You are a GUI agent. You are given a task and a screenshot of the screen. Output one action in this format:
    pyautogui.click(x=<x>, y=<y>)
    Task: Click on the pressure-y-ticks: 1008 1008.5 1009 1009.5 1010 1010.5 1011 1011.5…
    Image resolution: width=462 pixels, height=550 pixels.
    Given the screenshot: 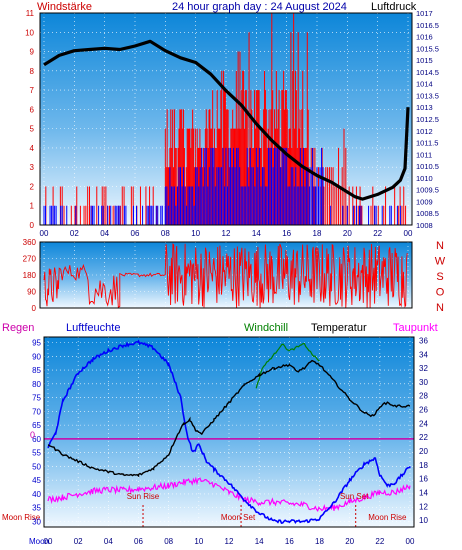 What is the action you would take?
    pyautogui.click(x=427, y=119)
    